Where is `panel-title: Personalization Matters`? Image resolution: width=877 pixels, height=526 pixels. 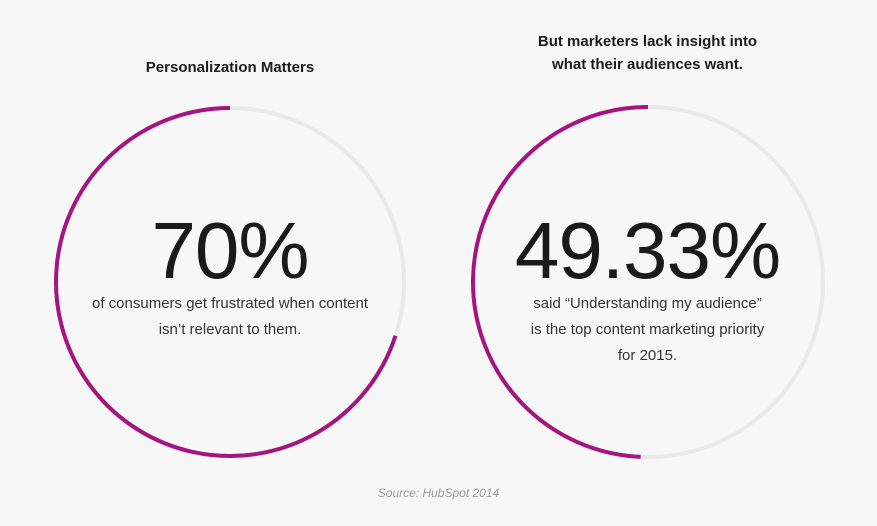 panel-title: Personalization Matters is located at coordinates (230, 67).